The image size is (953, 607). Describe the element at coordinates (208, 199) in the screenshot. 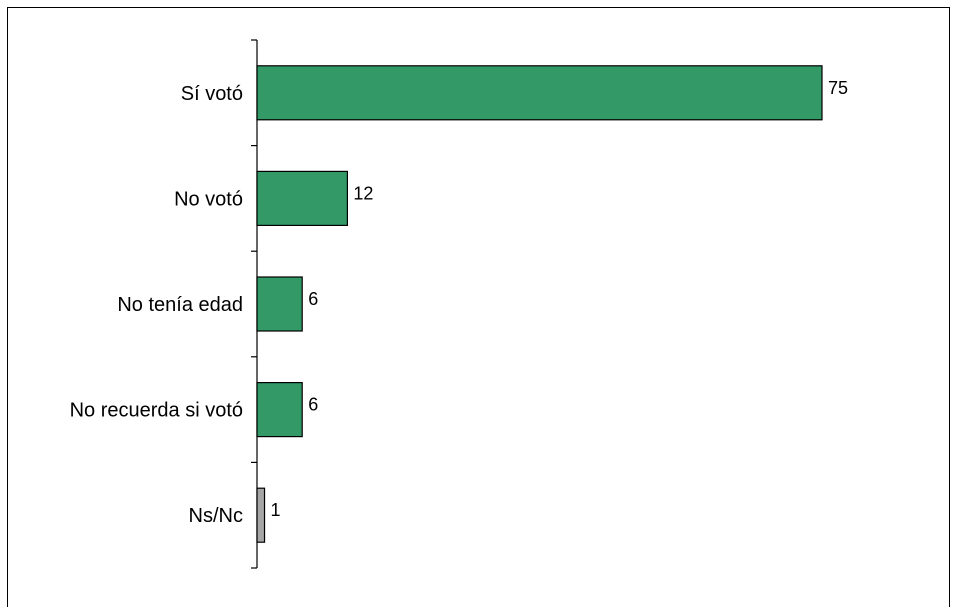

I see `category-label: No votó` at that location.